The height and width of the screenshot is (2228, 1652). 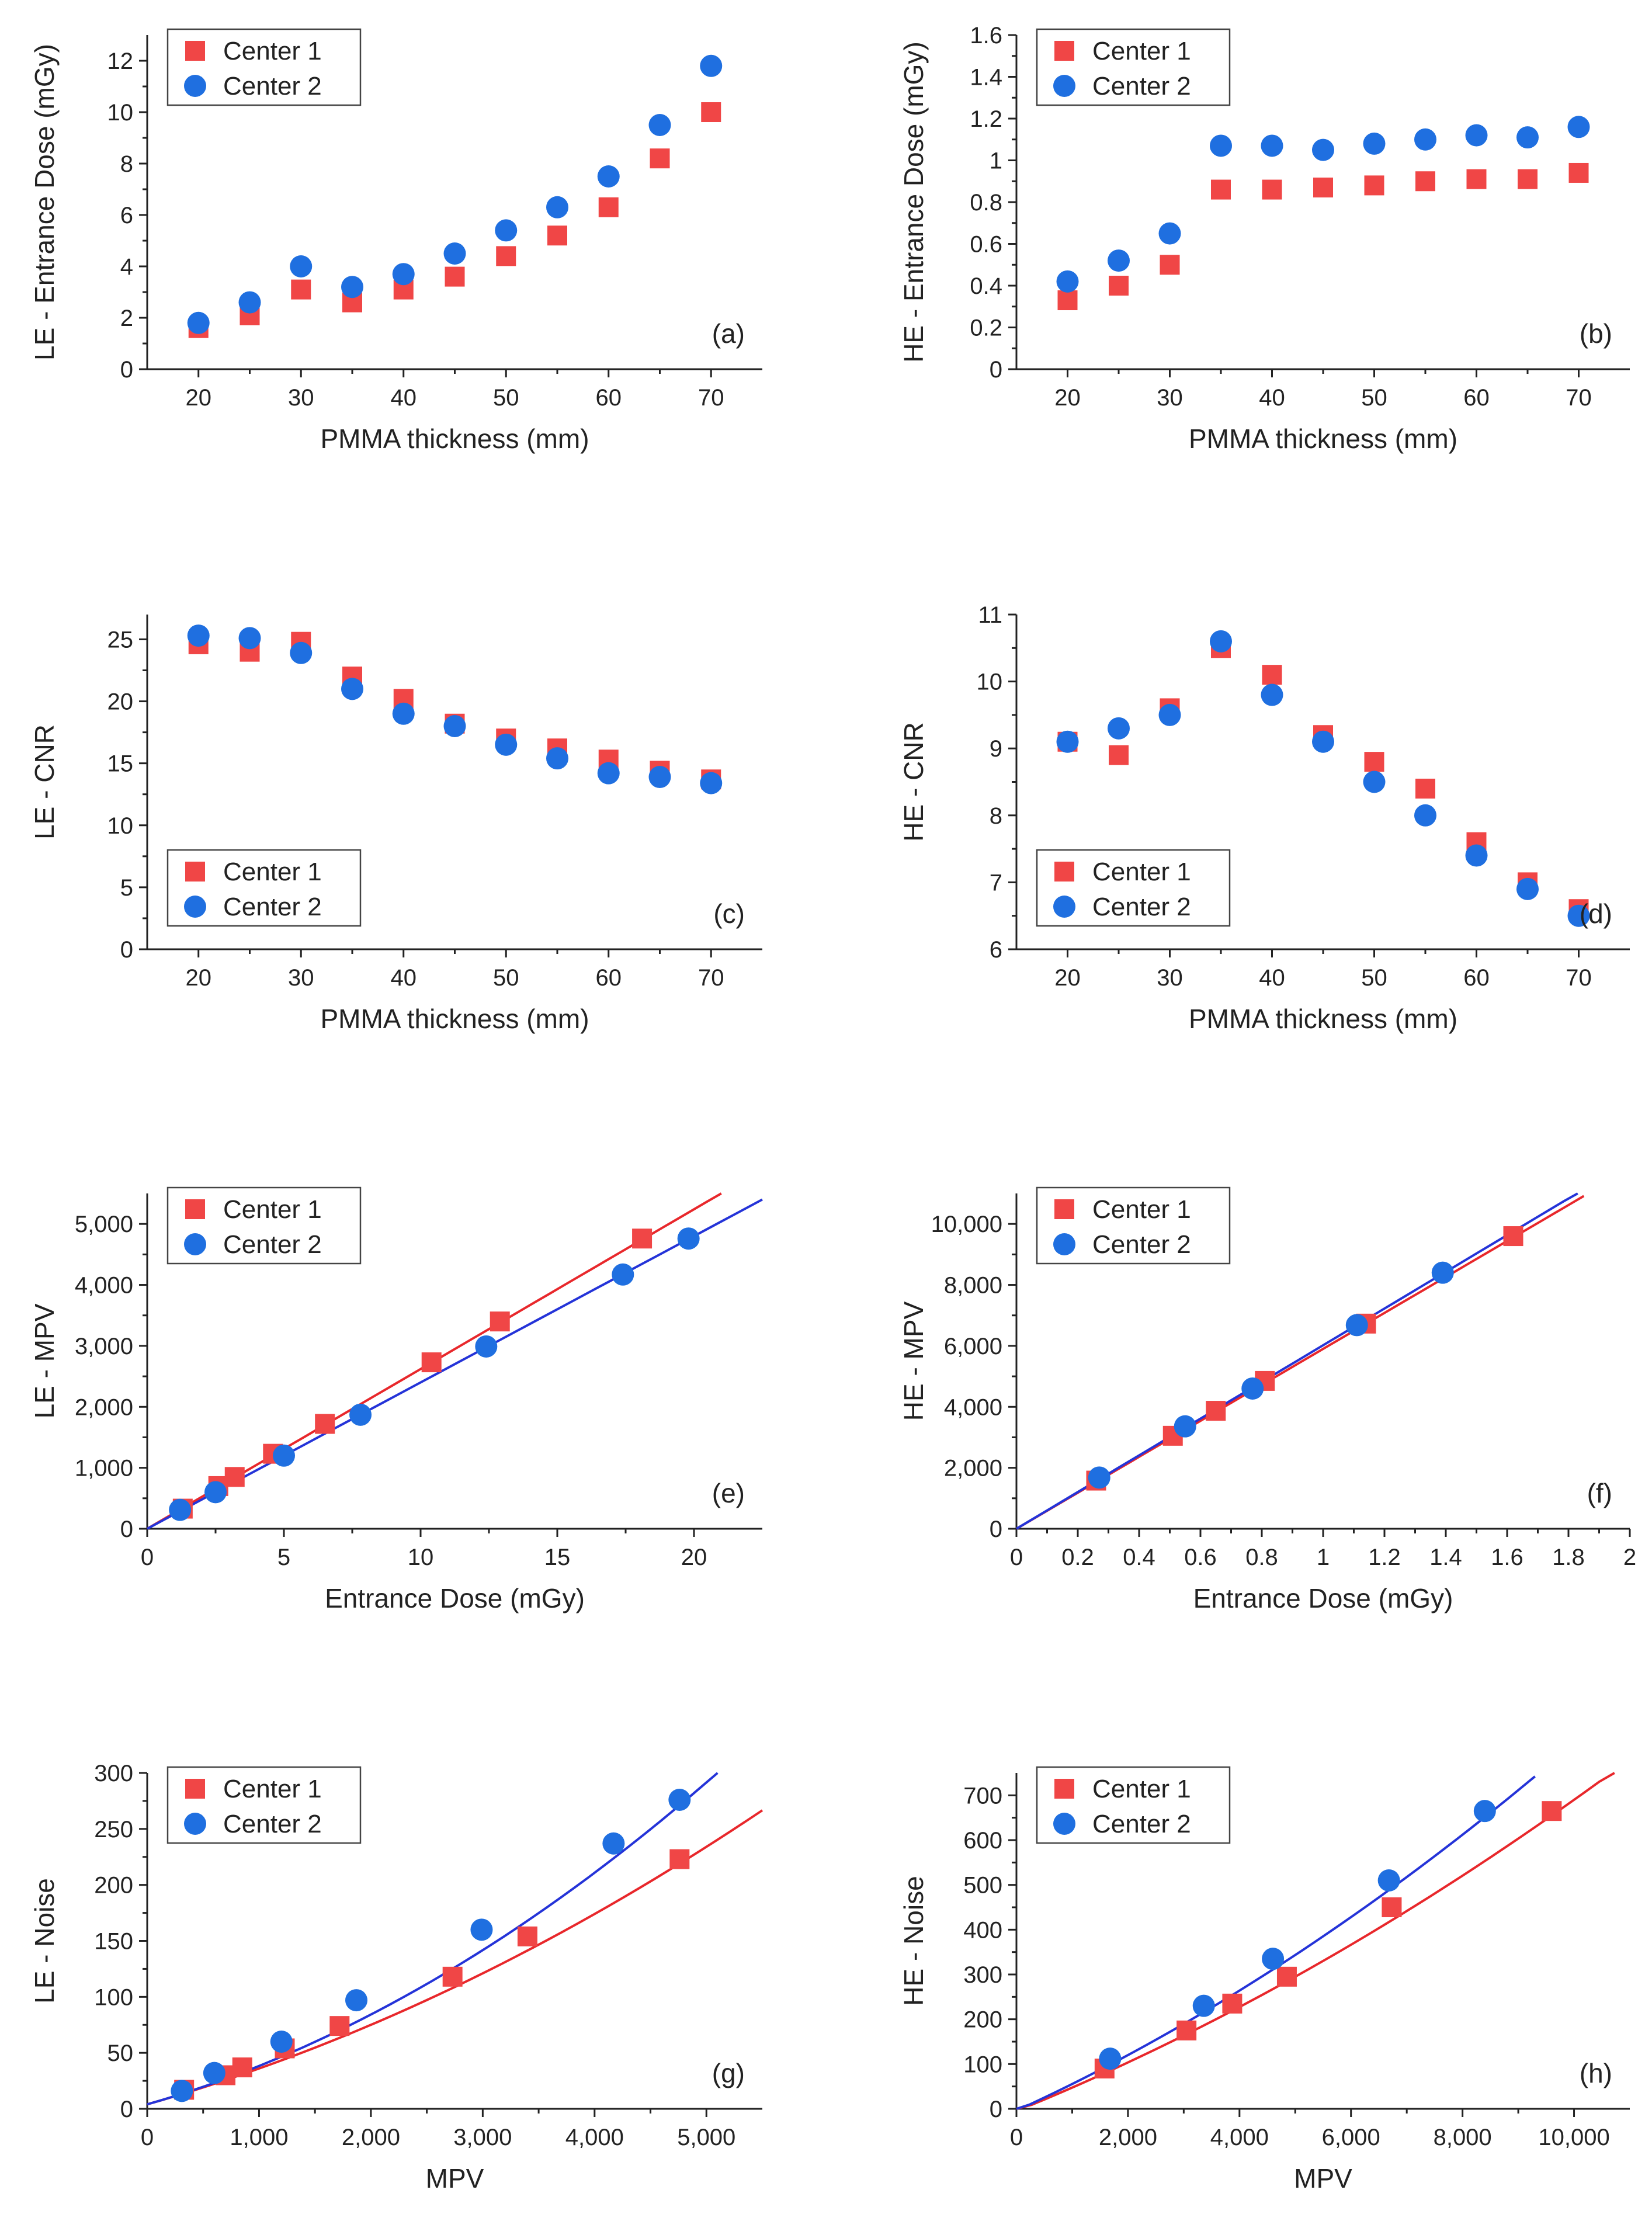 What do you see at coordinates (1596, 2073) in the screenshot?
I see `panel-label: (h)` at bounding box center [1596, 2073].